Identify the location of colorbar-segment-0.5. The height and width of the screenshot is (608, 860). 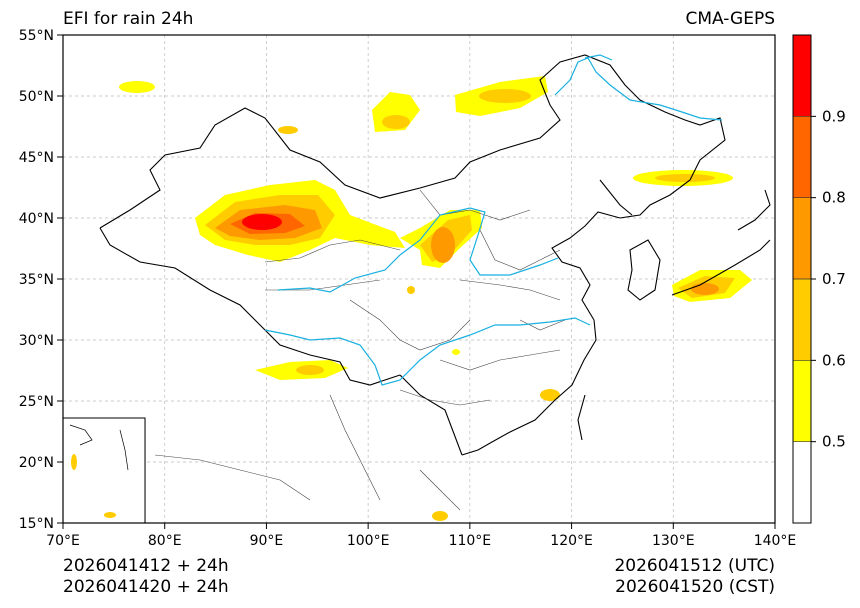
(802, 401).